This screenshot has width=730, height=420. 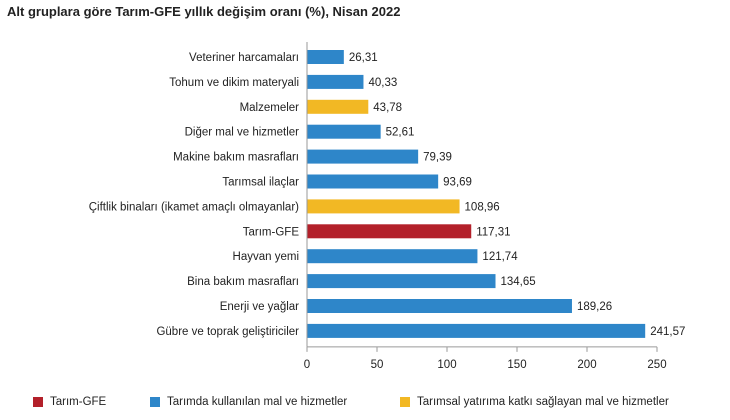 I want to click on data-label: 117,31, so click(x=493, y=232).